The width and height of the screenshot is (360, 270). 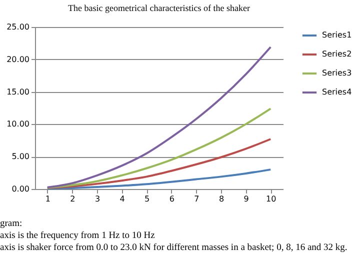 I want to click on y-tick-label: 20.00, so click(x=18, y=59).